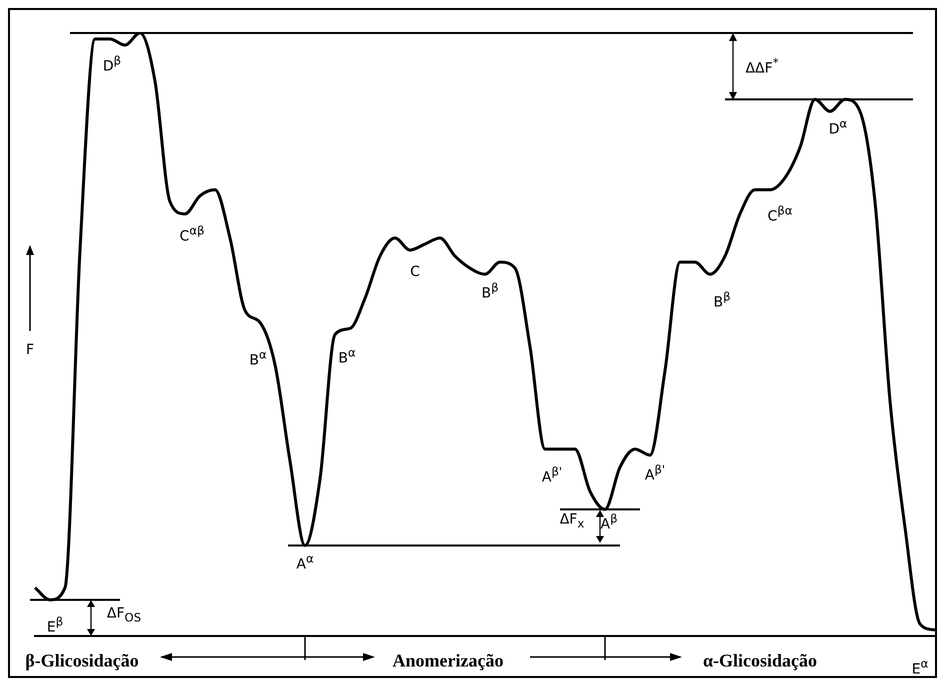 This screenshot has width=941, height=682. I want to click on text: β-Glicosidação, so click(82, 661).